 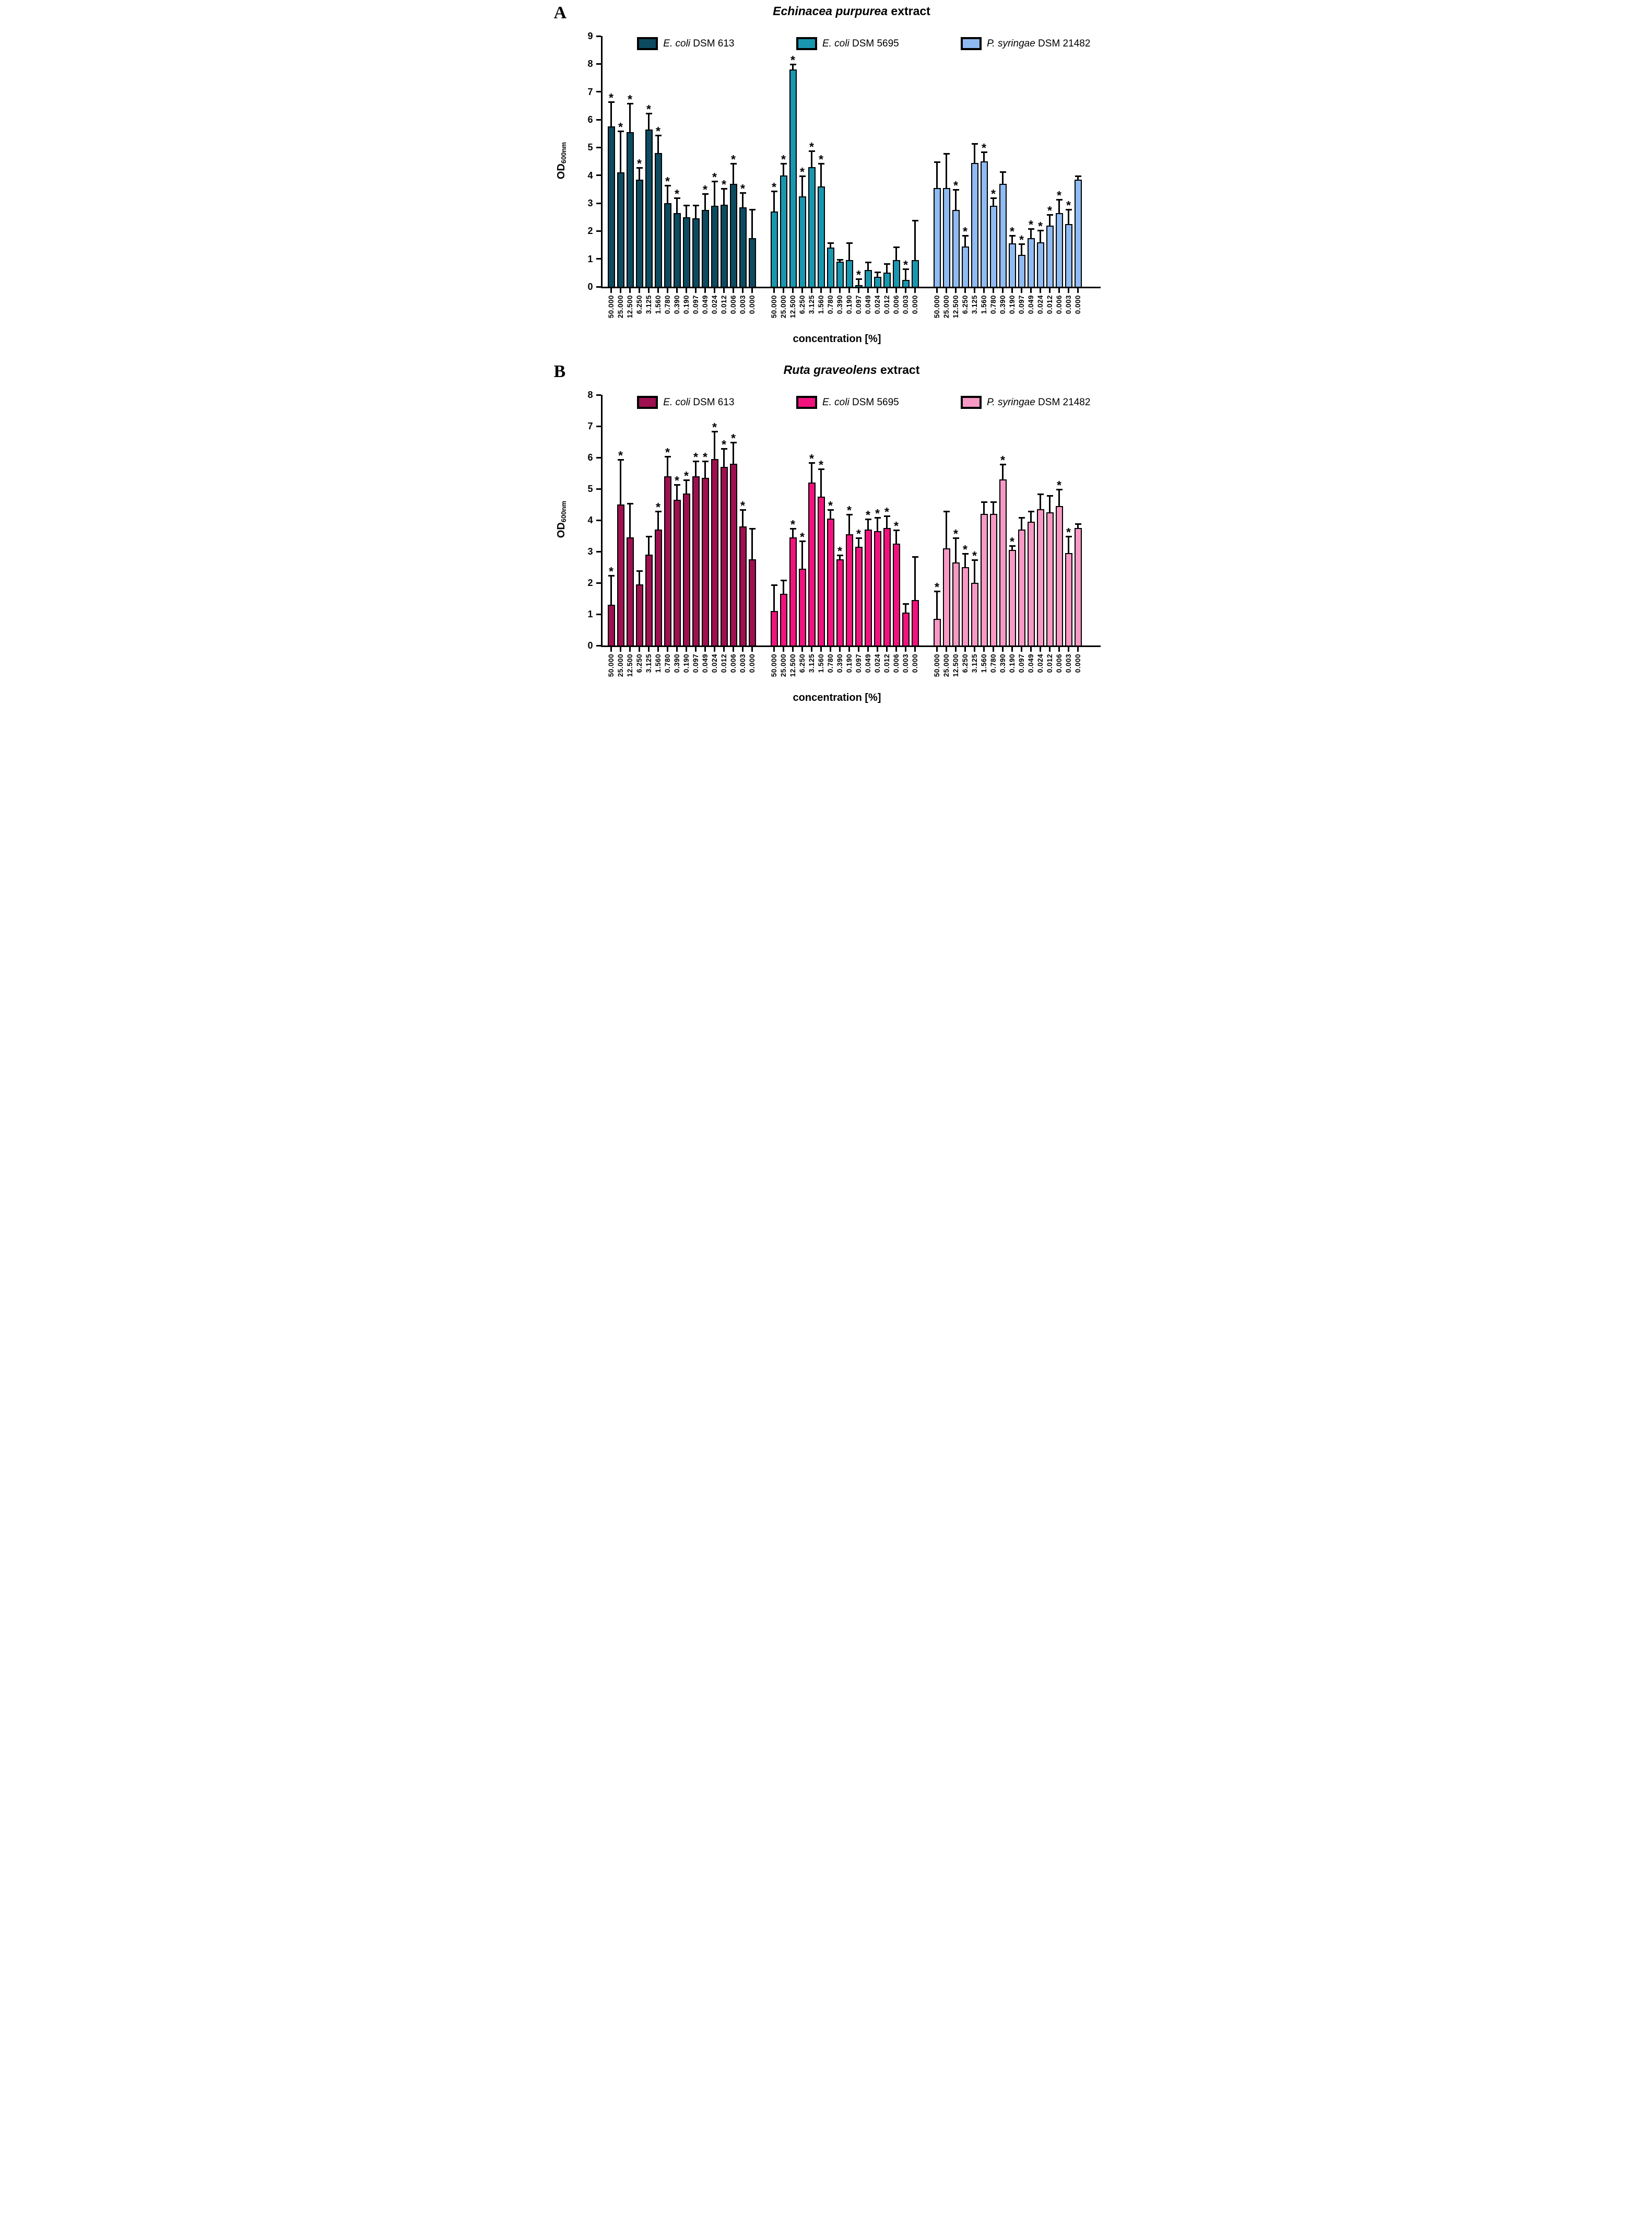 What do you see at coordinates (562, 549) in the screenshot?
I see `y-axis-label-column: OD600nm` at bounding box center [562, 549].